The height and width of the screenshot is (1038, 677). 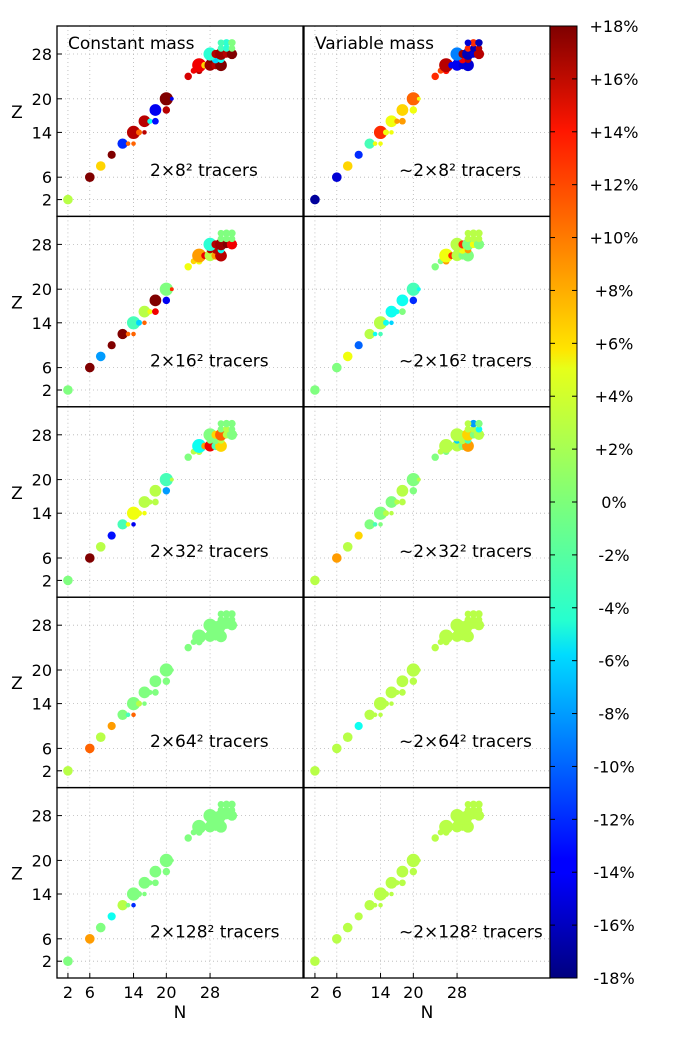 What do you see at coordinates (17, 113) in the screenshot?
I see `y-axis-label: Z` at bounding box center [17, 113].